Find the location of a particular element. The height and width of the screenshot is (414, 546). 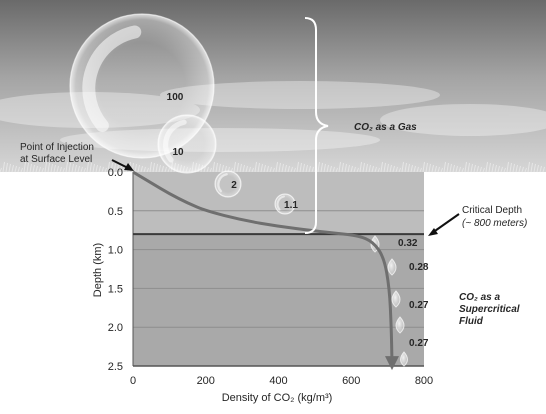

supercritical-label: CO₂ as a Supercritical Fluid is located at coordinates (489, 309).